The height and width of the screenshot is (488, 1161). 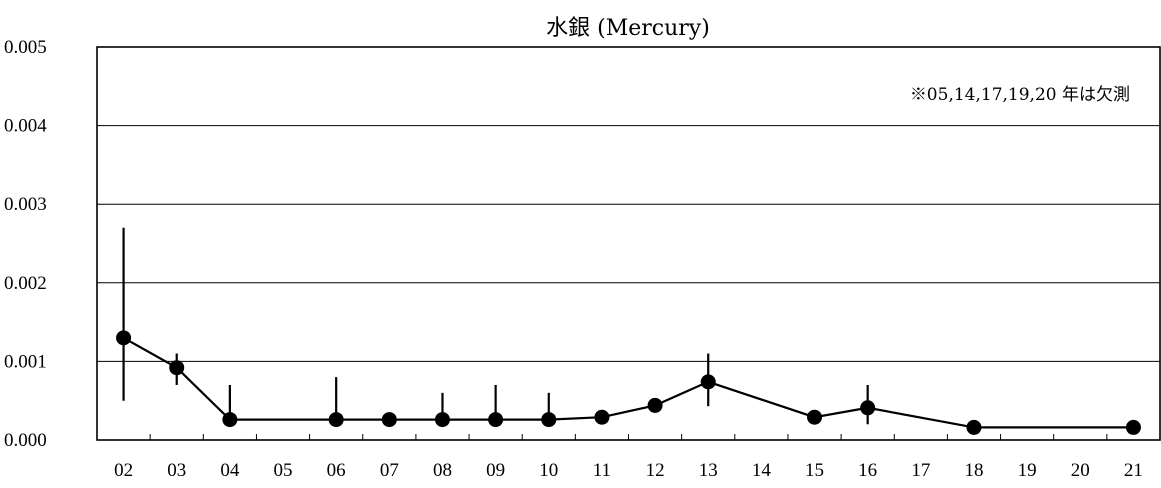 I want to click on x-tick-label: 07, so click(x=389, y=470).